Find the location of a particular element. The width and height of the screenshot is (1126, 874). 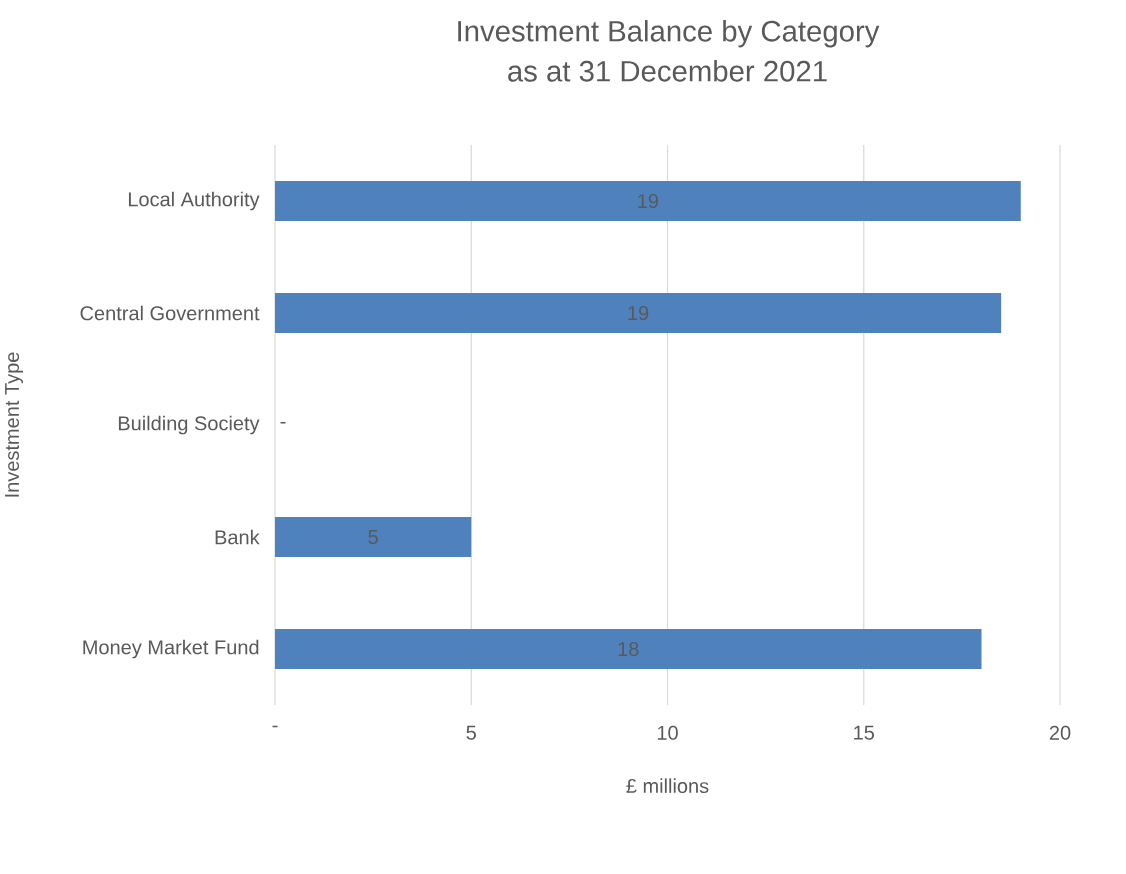

x-tick-label: - is located at coordinates (275, 726).